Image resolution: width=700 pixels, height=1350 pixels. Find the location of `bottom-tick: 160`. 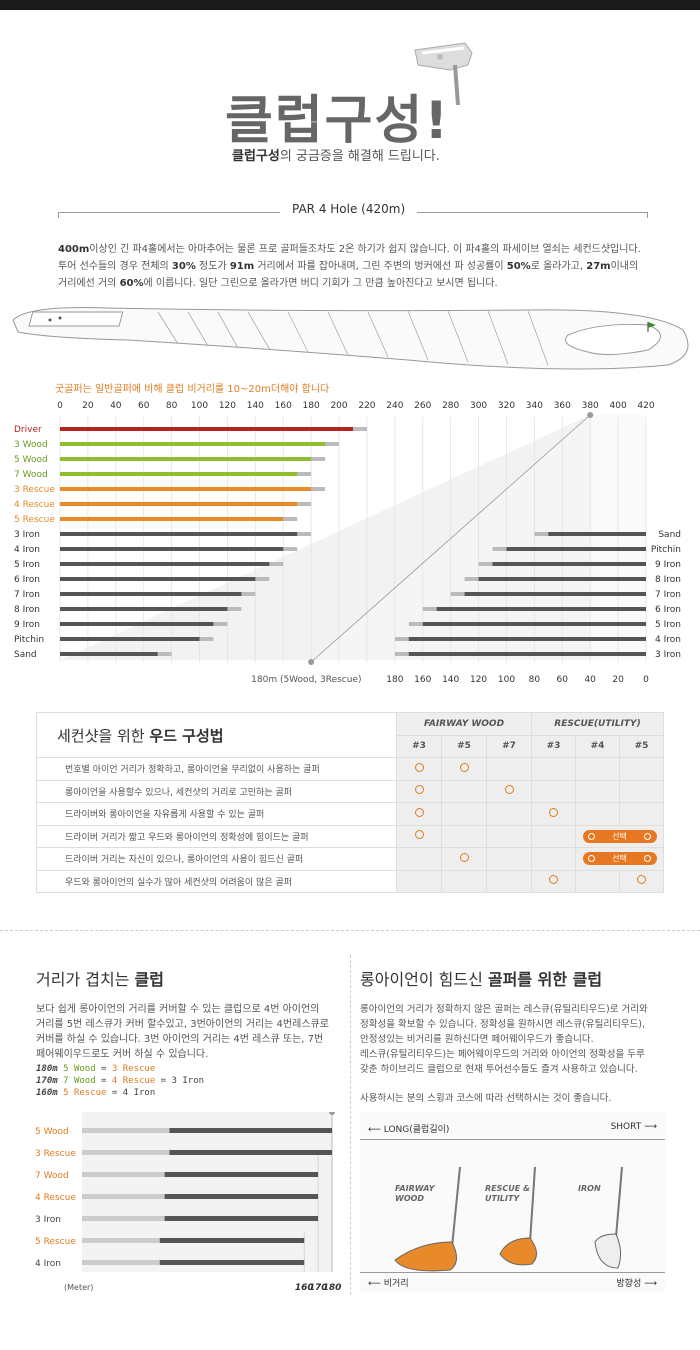

bottom-tick: 160 is located at coordinates (422, 680).